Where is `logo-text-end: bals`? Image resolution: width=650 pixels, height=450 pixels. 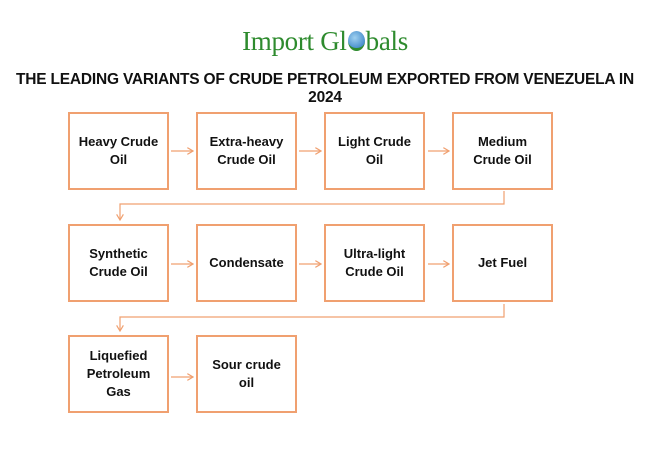 logo-text-end: bals is located at coordinates (387, 41).